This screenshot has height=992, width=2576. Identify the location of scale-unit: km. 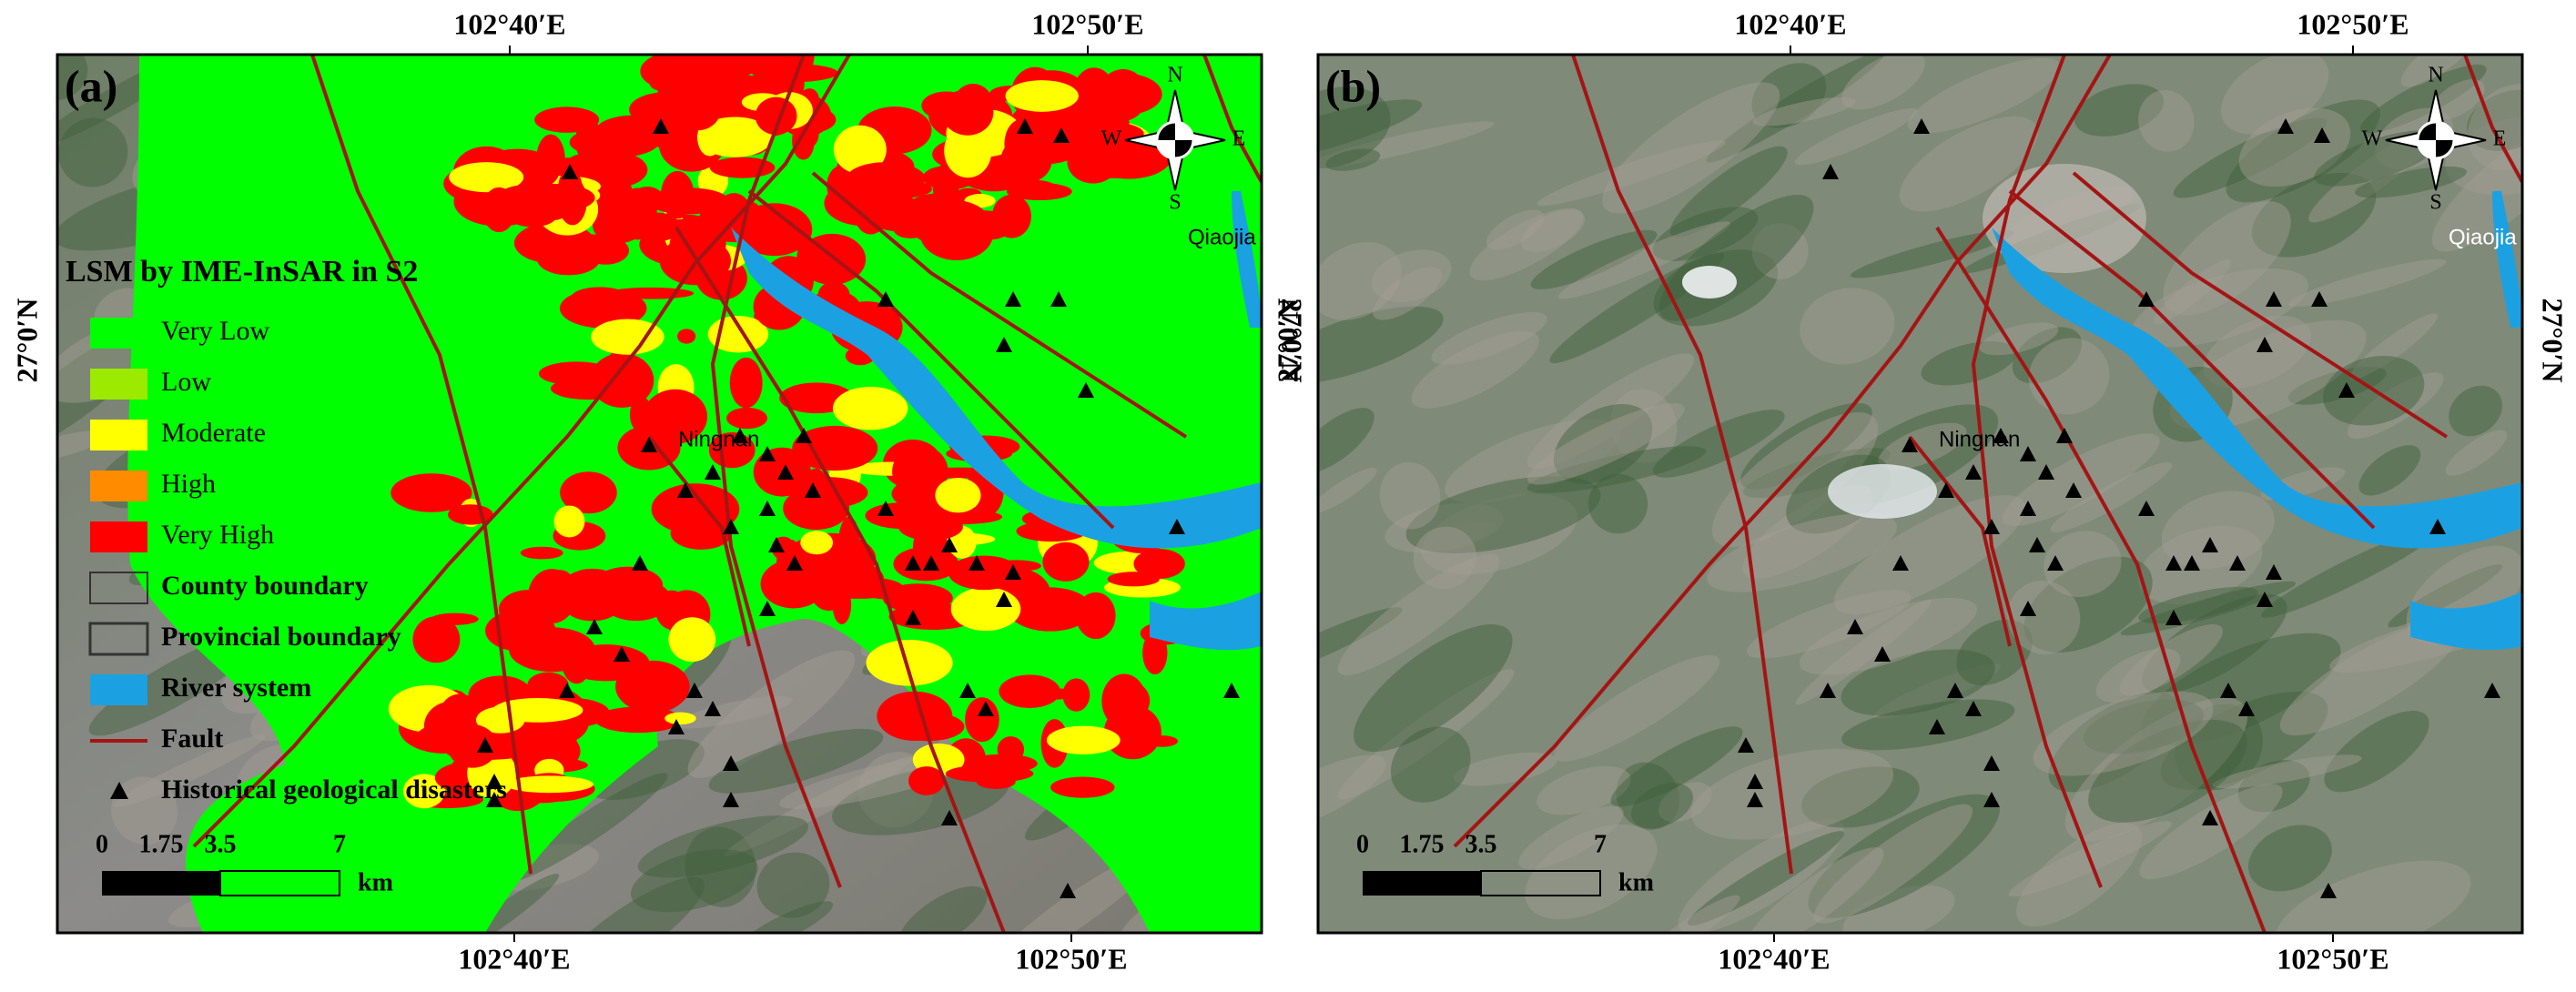
(1636, 882).